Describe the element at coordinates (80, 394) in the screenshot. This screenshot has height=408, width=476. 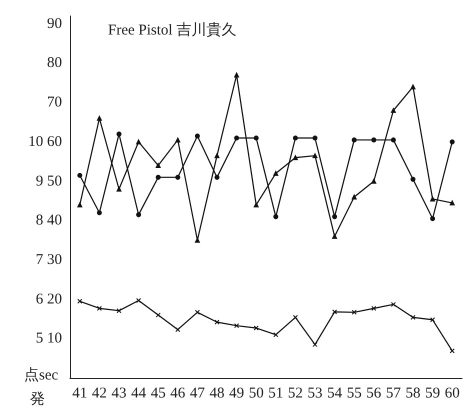
I see `x-tick-label: 41` at that location.